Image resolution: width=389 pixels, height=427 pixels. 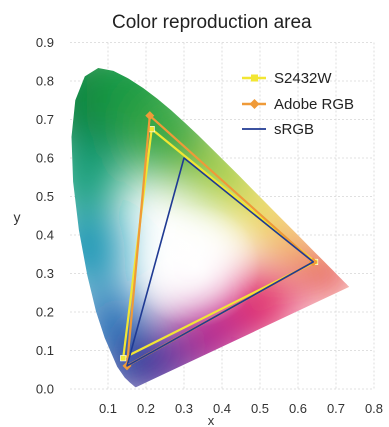 What do you see at coordinates (222, 408) in the screenshot?
I see `x-tick-label: 0.4` at bounding box center [222, 408].